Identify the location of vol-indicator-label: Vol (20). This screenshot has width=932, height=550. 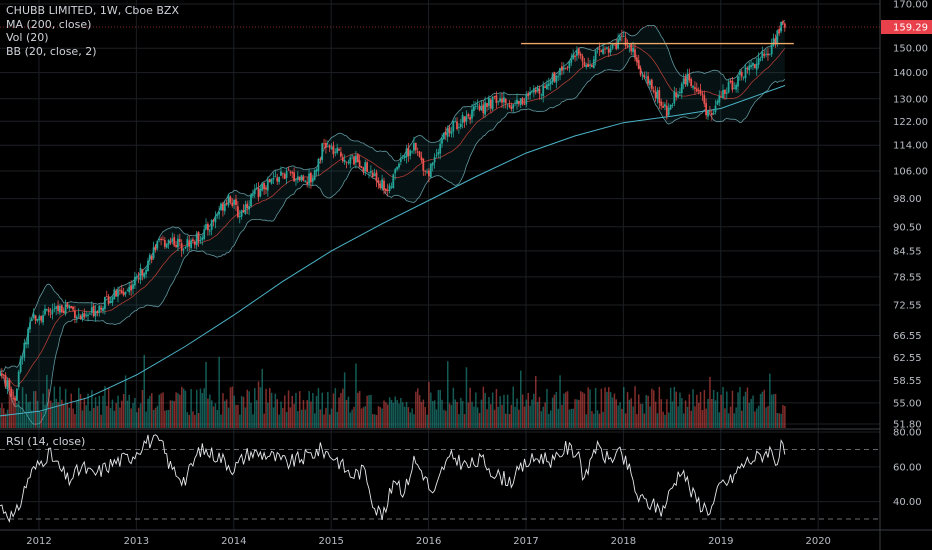
(27, 37).